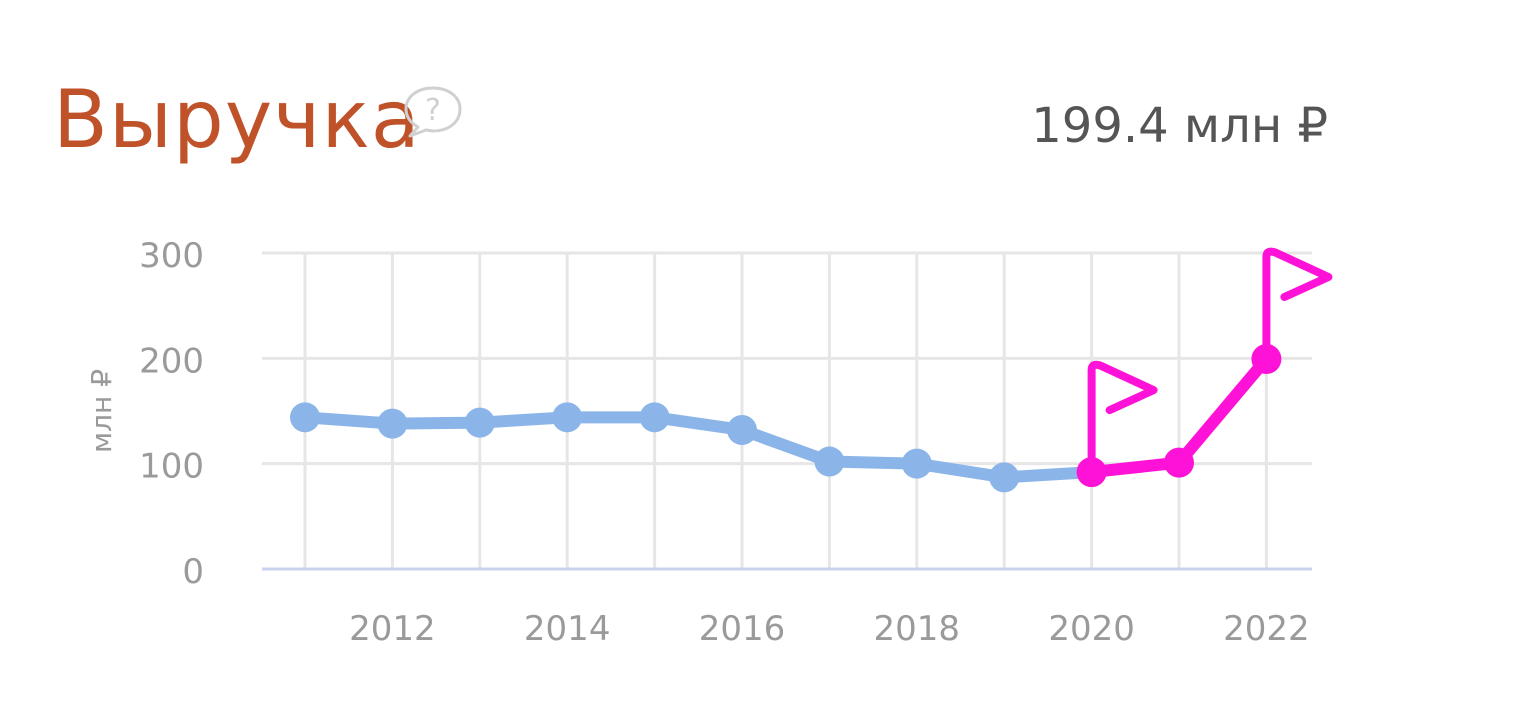 Image resolution: width=1533 pixels, height=702 pixels. I want to click on x-tick-label: 2022, so click(1266, 629).